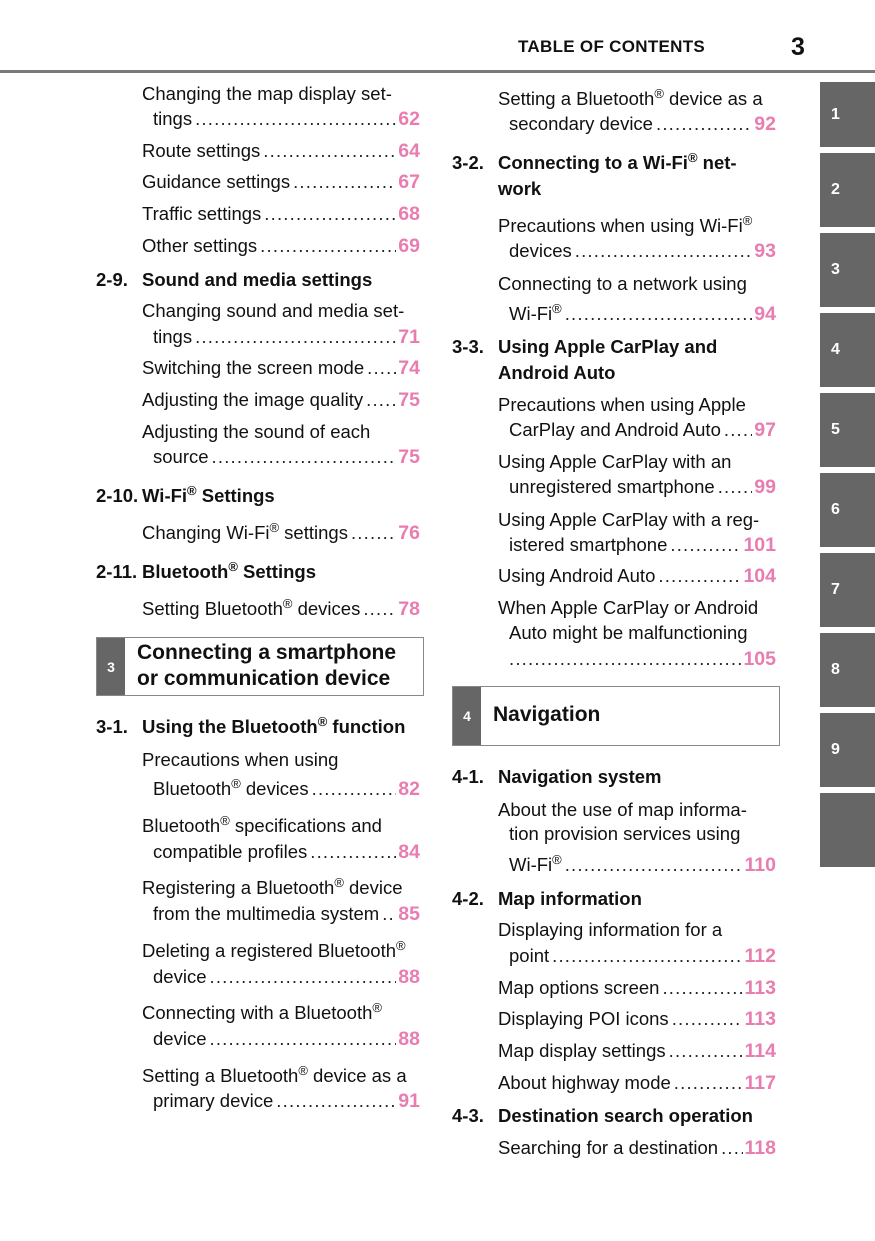 The width and height of the screenshot is (875, 1241). I want to click on chapter-tab-9: 9, so click(847, 750).